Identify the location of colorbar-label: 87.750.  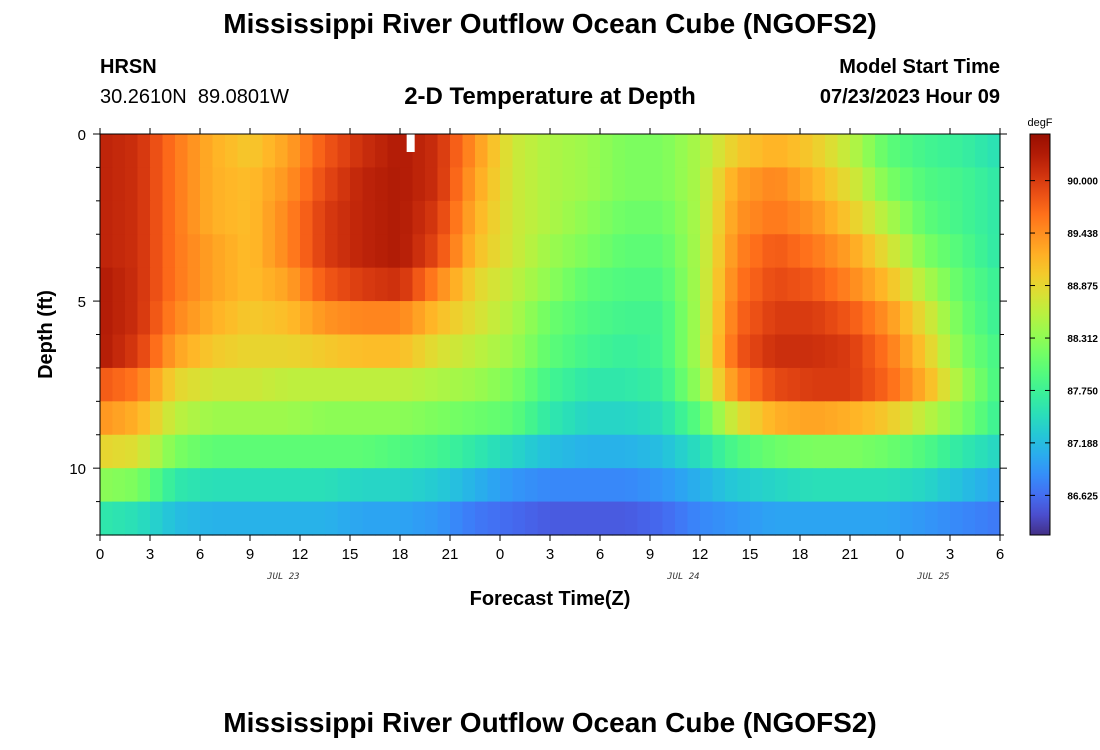
(1082, 391).